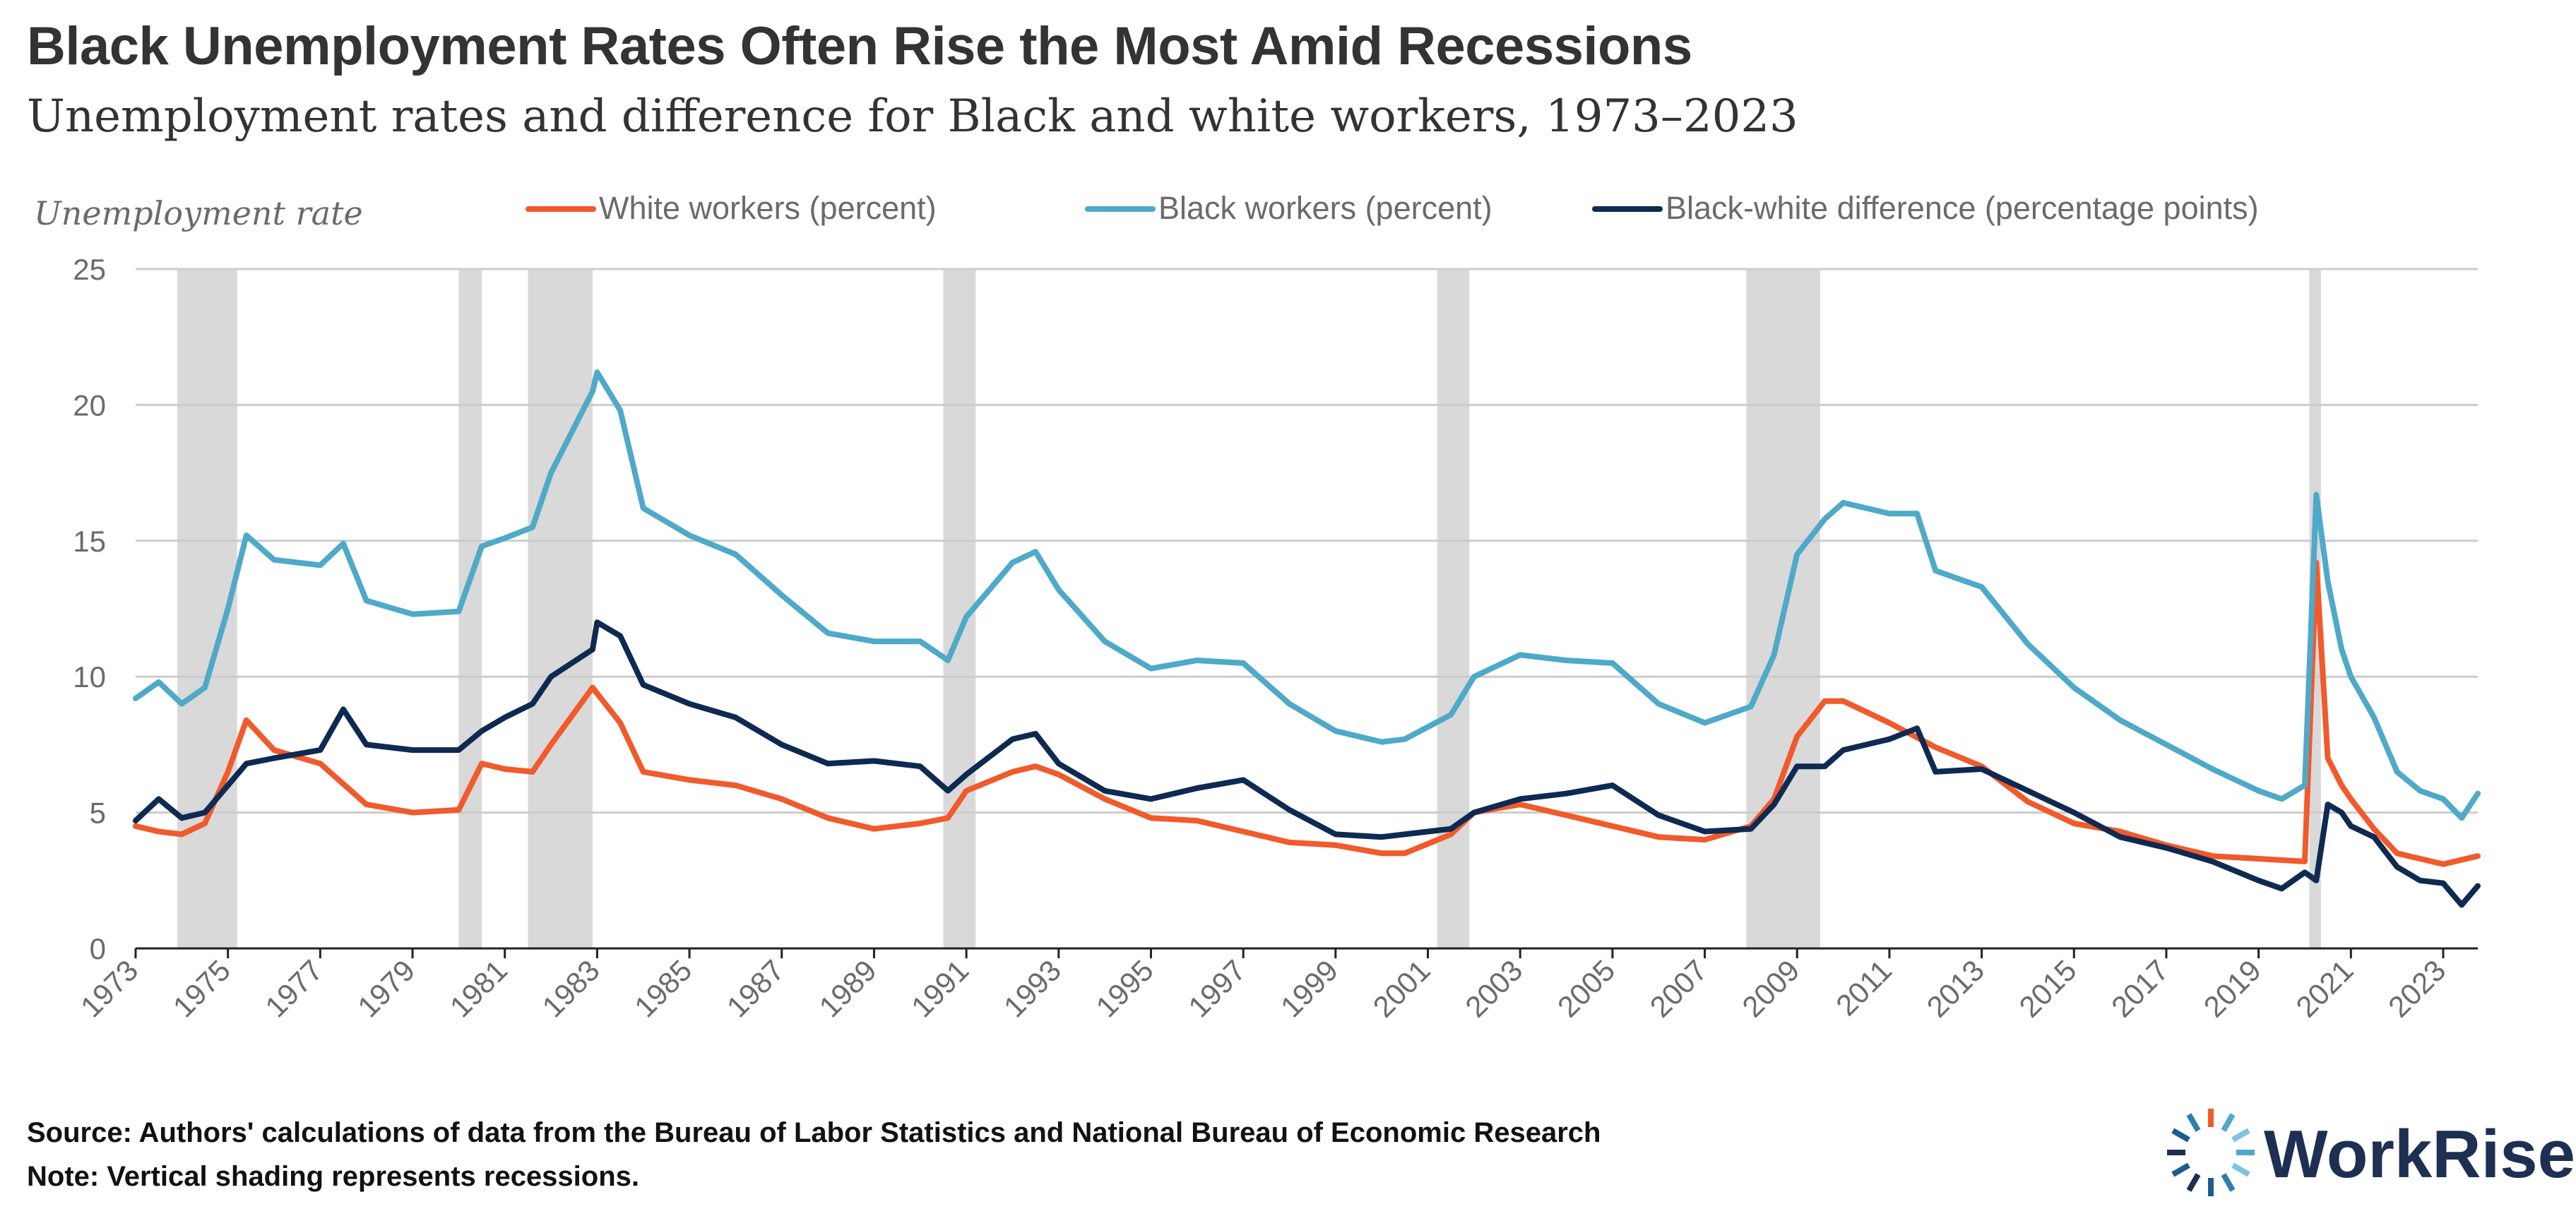 The height and width of the screenshot is (1209, 2576). What do you see at coordinates (2232, 988) in the screenshot?
I see `x-tick-label-2019: 2019` at bounding box center [2232, 988].